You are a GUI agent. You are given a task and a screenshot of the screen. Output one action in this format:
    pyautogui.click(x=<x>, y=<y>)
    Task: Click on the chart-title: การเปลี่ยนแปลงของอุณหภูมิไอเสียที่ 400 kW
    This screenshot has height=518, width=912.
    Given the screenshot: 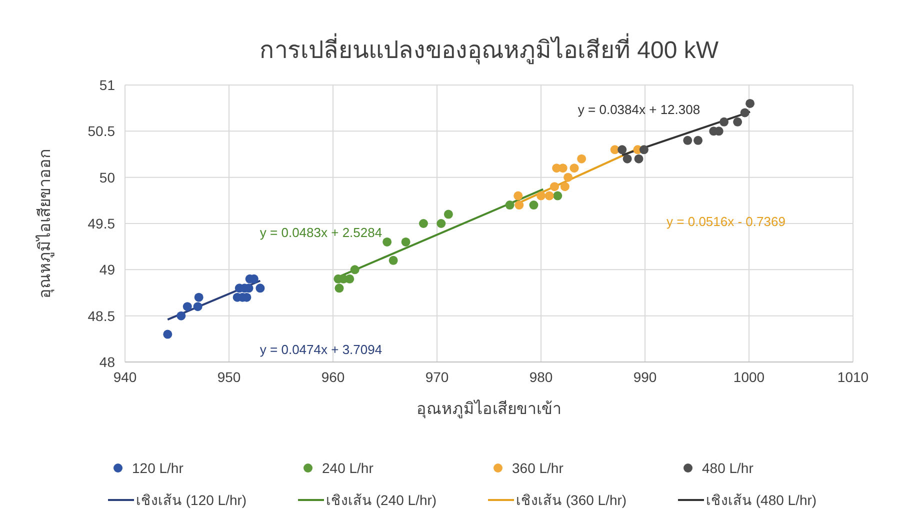 What is the action you would take?
    pyautogui.click(x=489, y=49)
    